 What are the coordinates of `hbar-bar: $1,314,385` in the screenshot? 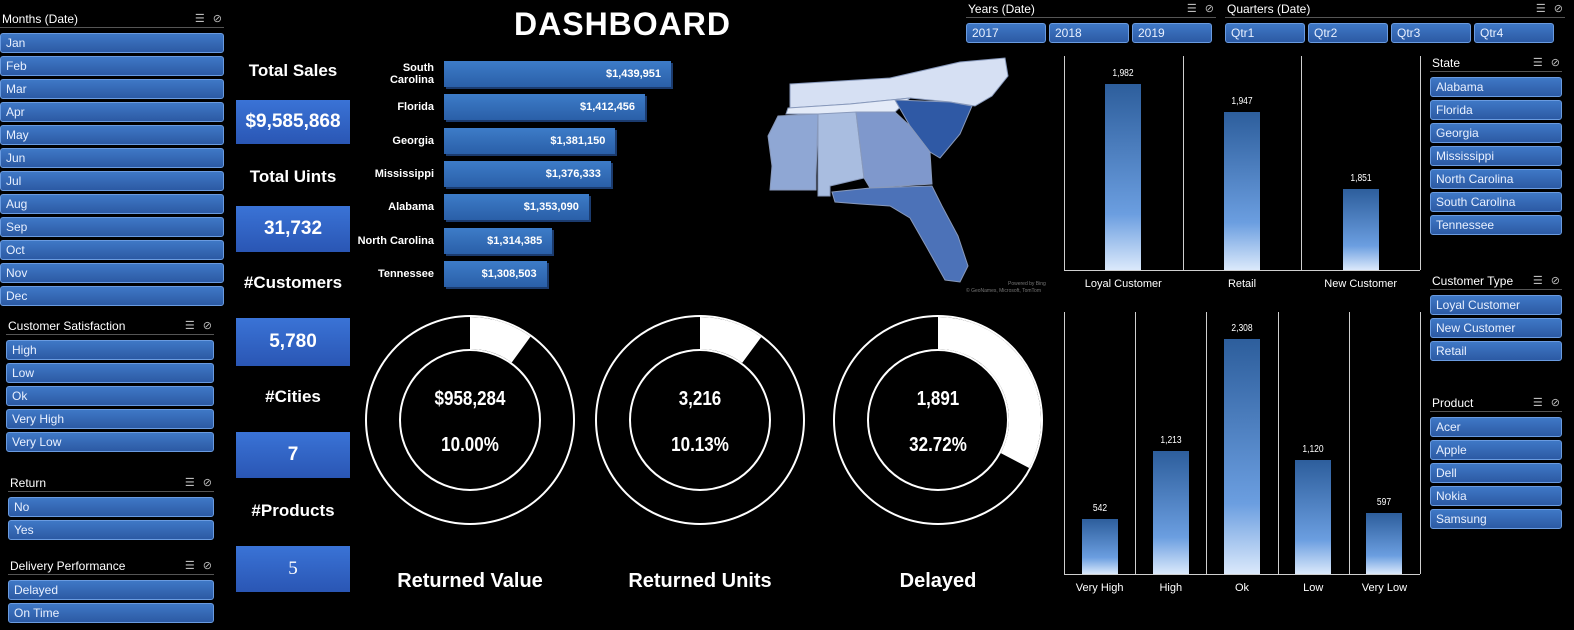 It's located at (498, 240).